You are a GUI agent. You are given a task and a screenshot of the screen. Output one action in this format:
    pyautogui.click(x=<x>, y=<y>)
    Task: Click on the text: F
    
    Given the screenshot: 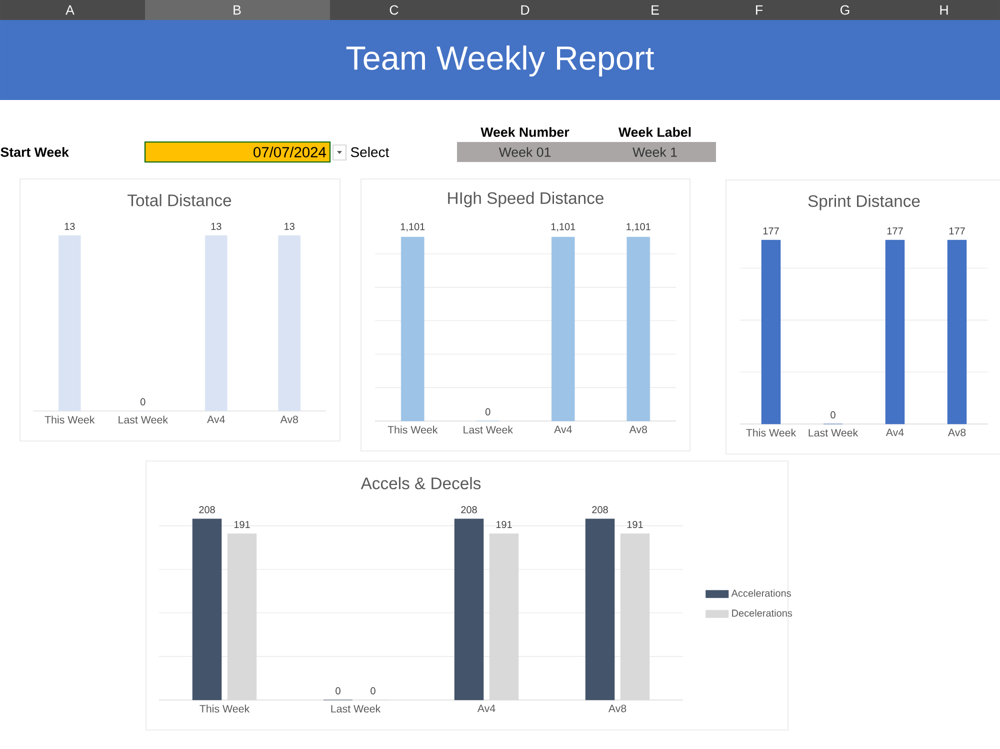 What is the action you would take?
    pyautogui.click(x=759, y=10)
    